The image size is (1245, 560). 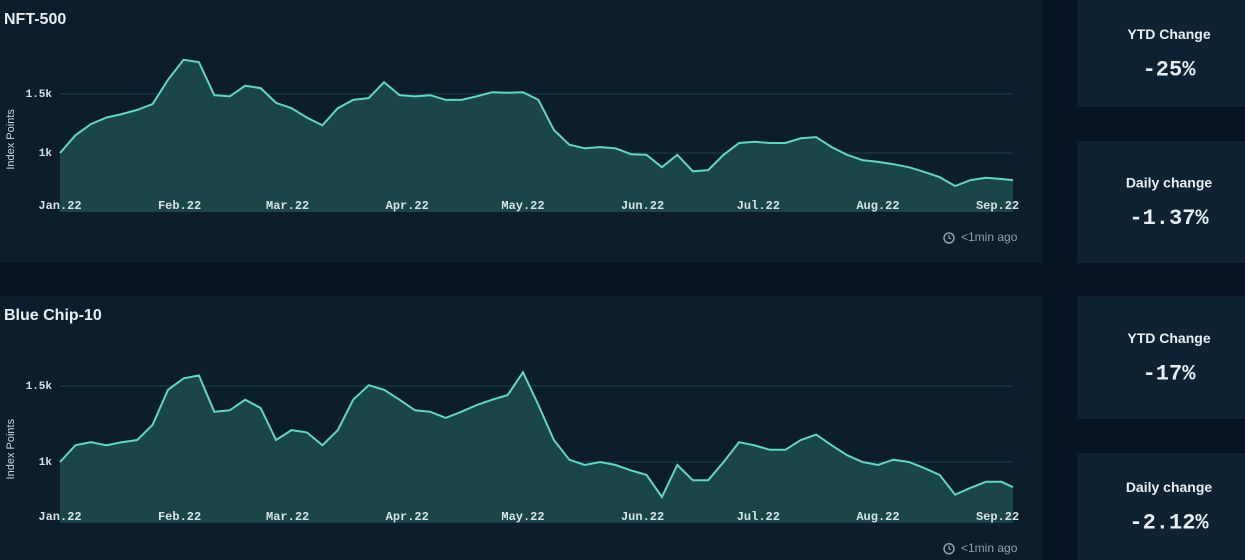 I want to click on stat-value: -25%, so click(x=1170, y=69).